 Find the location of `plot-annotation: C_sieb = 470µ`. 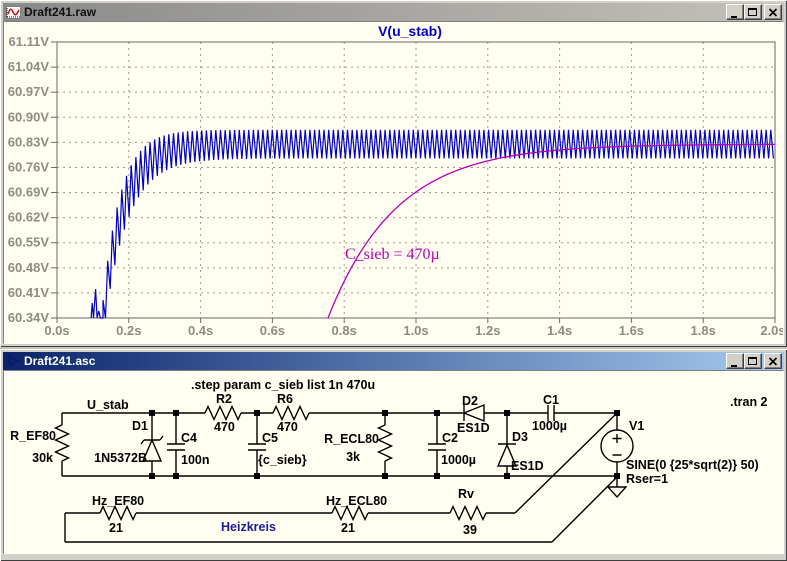

plot-annotation: C_sieb = 470µ is located at coordinates (392, 254).